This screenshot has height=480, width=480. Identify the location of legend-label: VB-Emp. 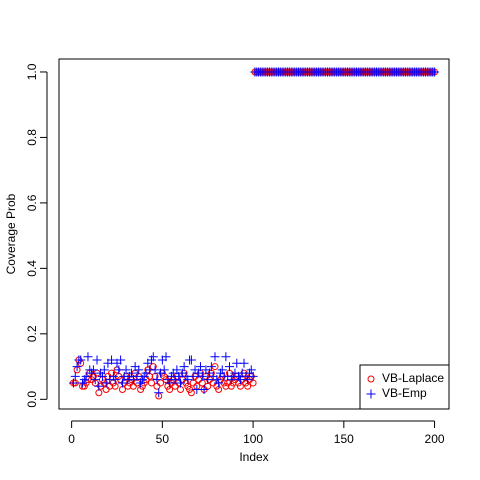
(404, 393).